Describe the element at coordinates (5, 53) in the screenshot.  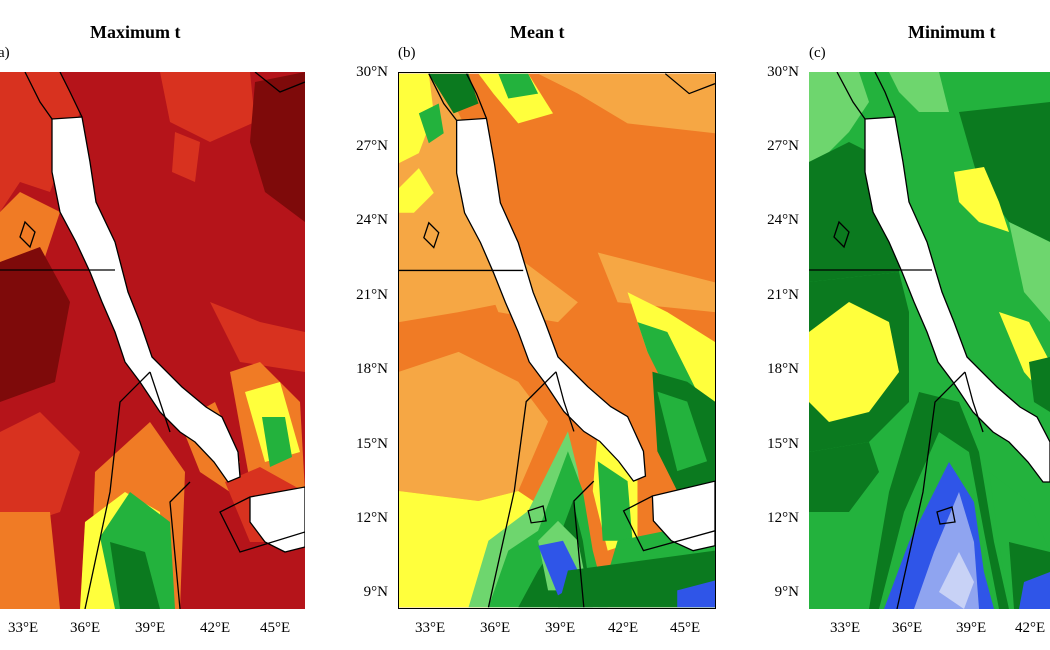
I see `panel-label: (a)` at that location.